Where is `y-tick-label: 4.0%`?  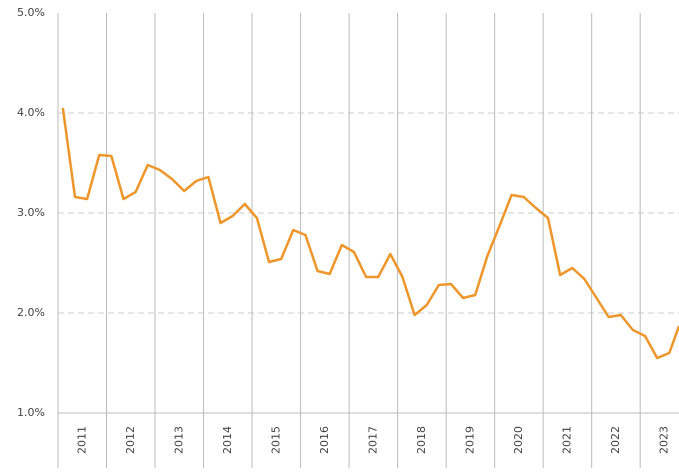 y-tick-label: 4.0% is located at coordinates (31, 112).